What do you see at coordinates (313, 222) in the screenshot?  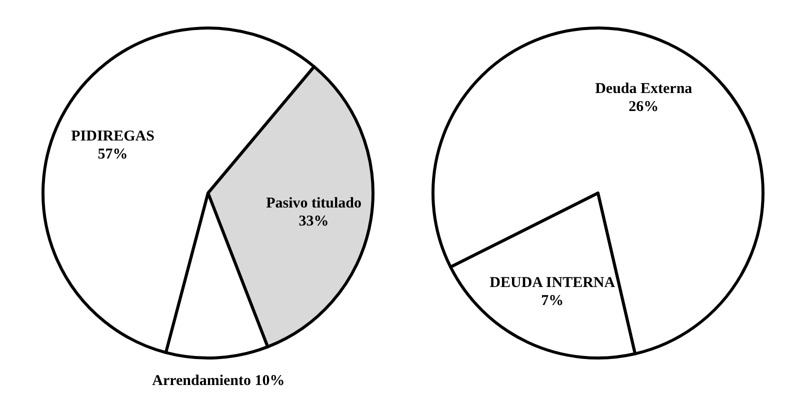 I see `data-label: 33%` at bounding box center [313, 222].